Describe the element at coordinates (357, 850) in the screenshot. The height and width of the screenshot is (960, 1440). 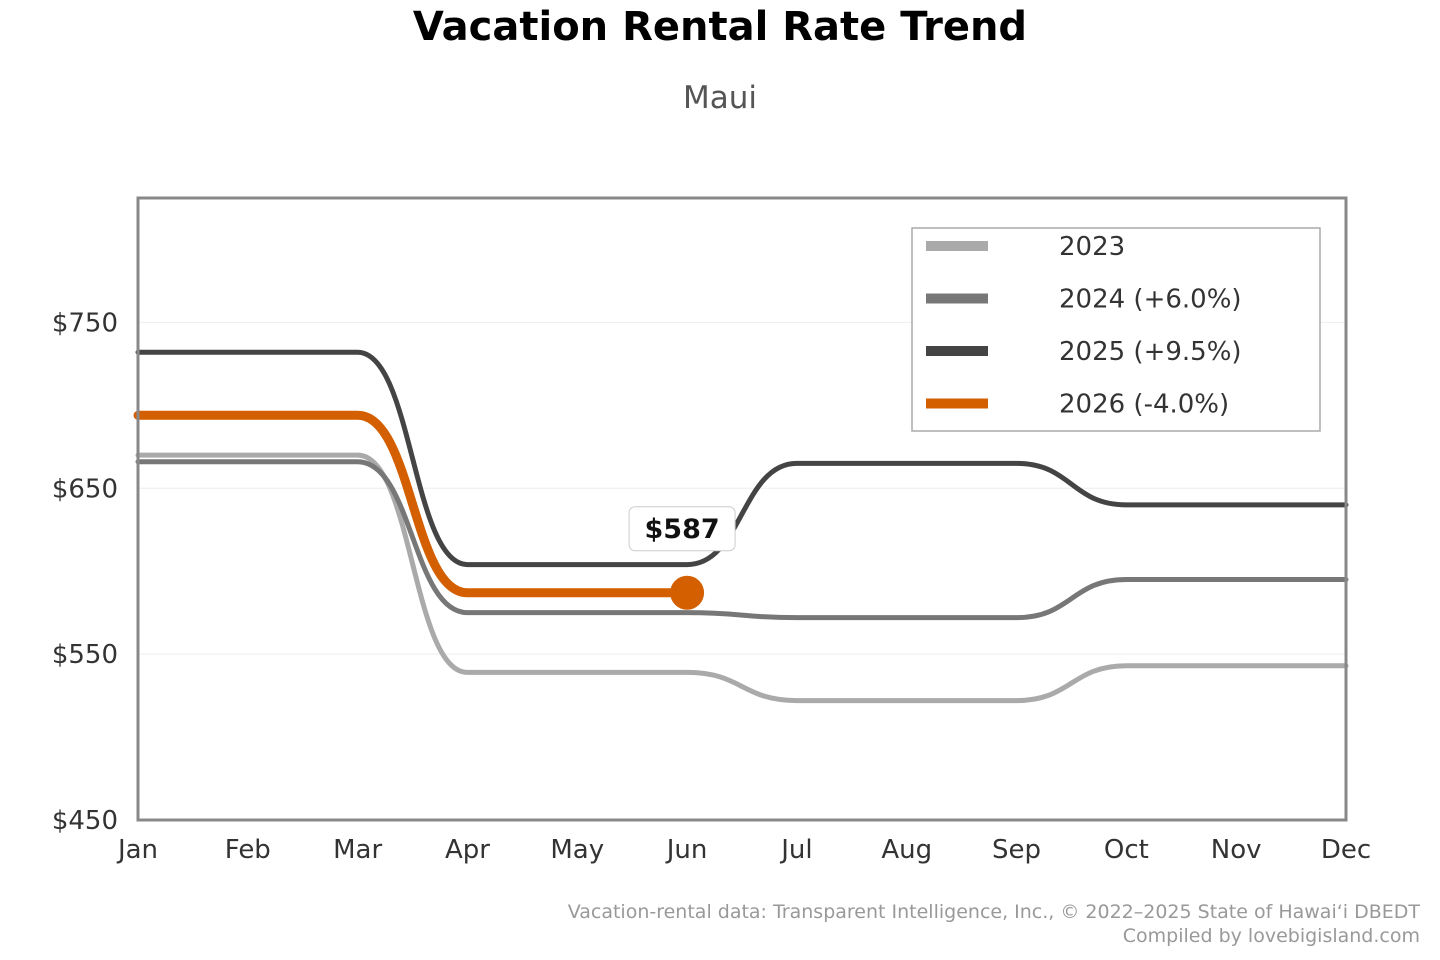
I see `x-tick-label: Mar` at that location.